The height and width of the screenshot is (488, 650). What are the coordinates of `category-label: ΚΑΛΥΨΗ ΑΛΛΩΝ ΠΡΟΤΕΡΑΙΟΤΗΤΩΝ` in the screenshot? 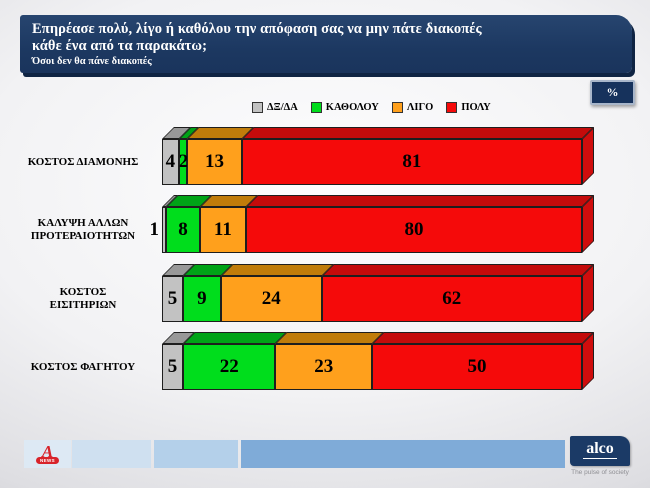 It's located at (83, 229).